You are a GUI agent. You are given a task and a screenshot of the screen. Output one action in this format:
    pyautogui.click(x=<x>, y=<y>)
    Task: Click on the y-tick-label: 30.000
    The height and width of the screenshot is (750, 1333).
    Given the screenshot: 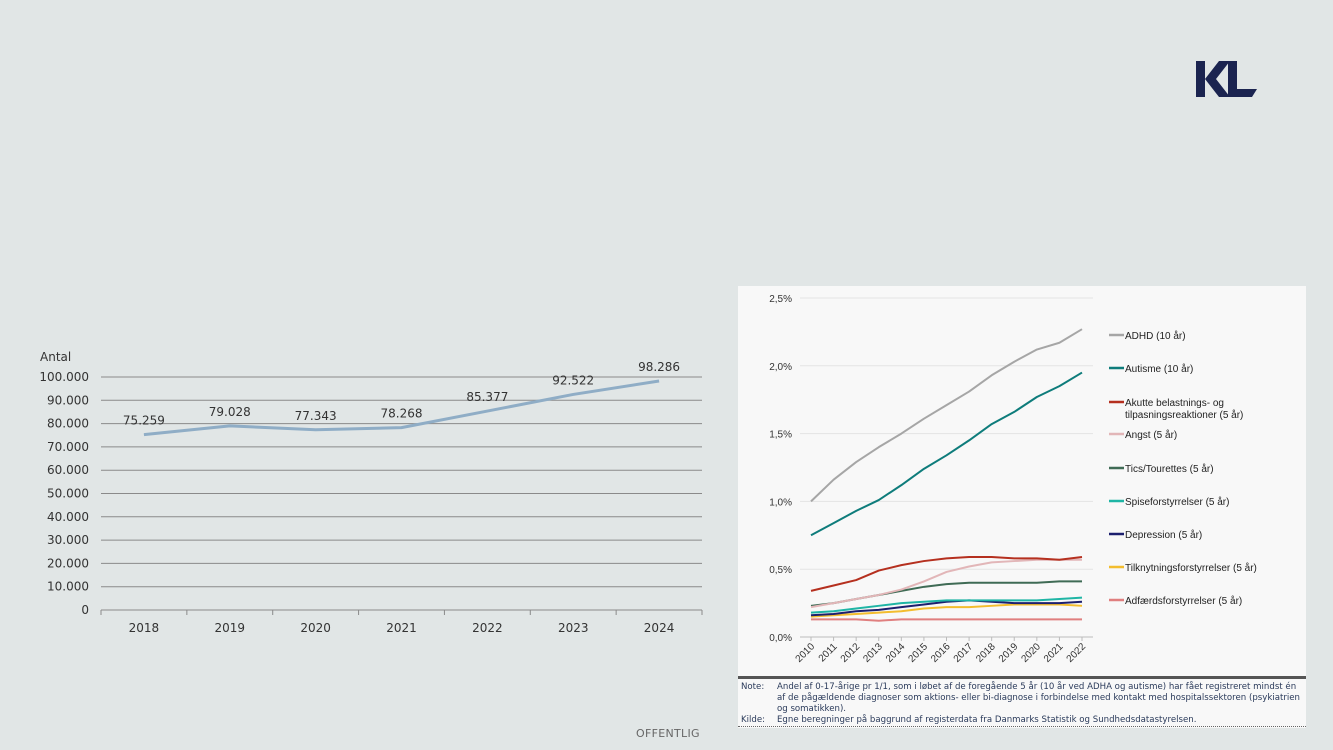 What is the action you would take?
    pyautogui.click(x=68, y=540)
    